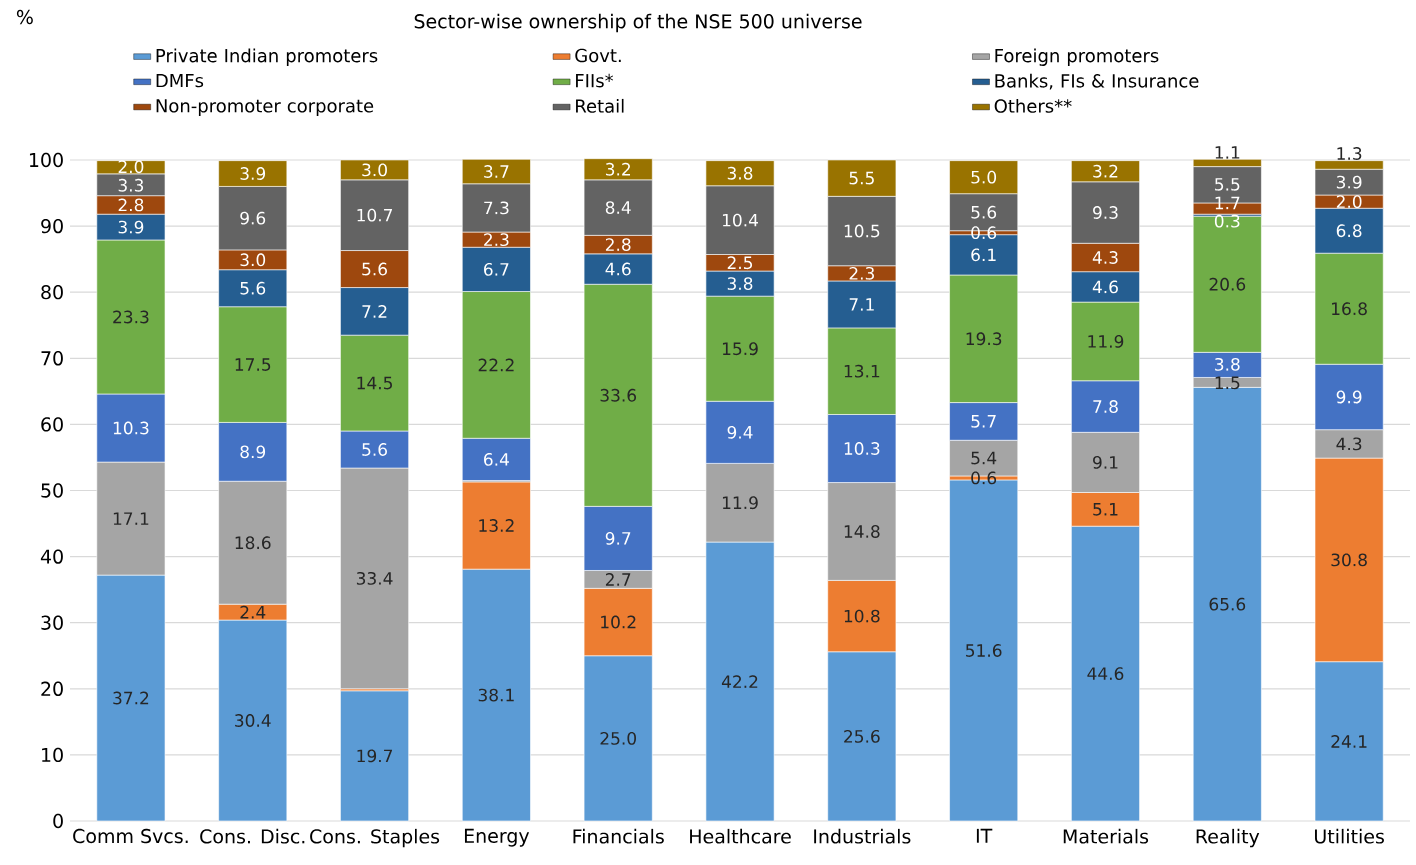  What do you see at coordinates (52, 755) in the screenshot?
I see `y-tick-label: 10` at bounding box center [52, 755].